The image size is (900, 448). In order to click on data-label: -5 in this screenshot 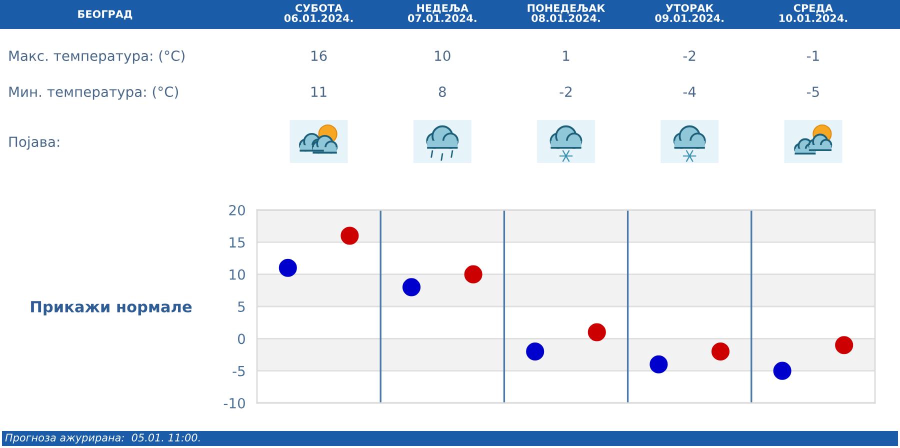, I will do `click(812, 92)`.